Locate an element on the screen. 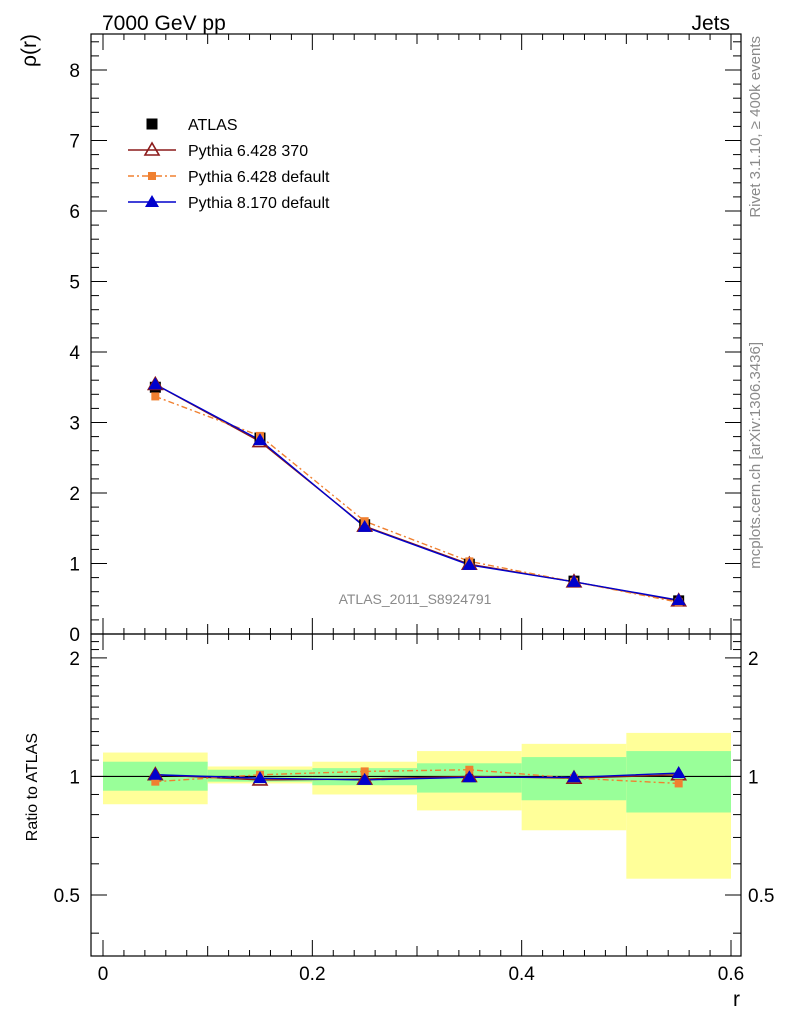 The width and height of the screenshot is (786, 1024). ratio-y-tick-label-right: 1 is located at coordinates (753, 777).